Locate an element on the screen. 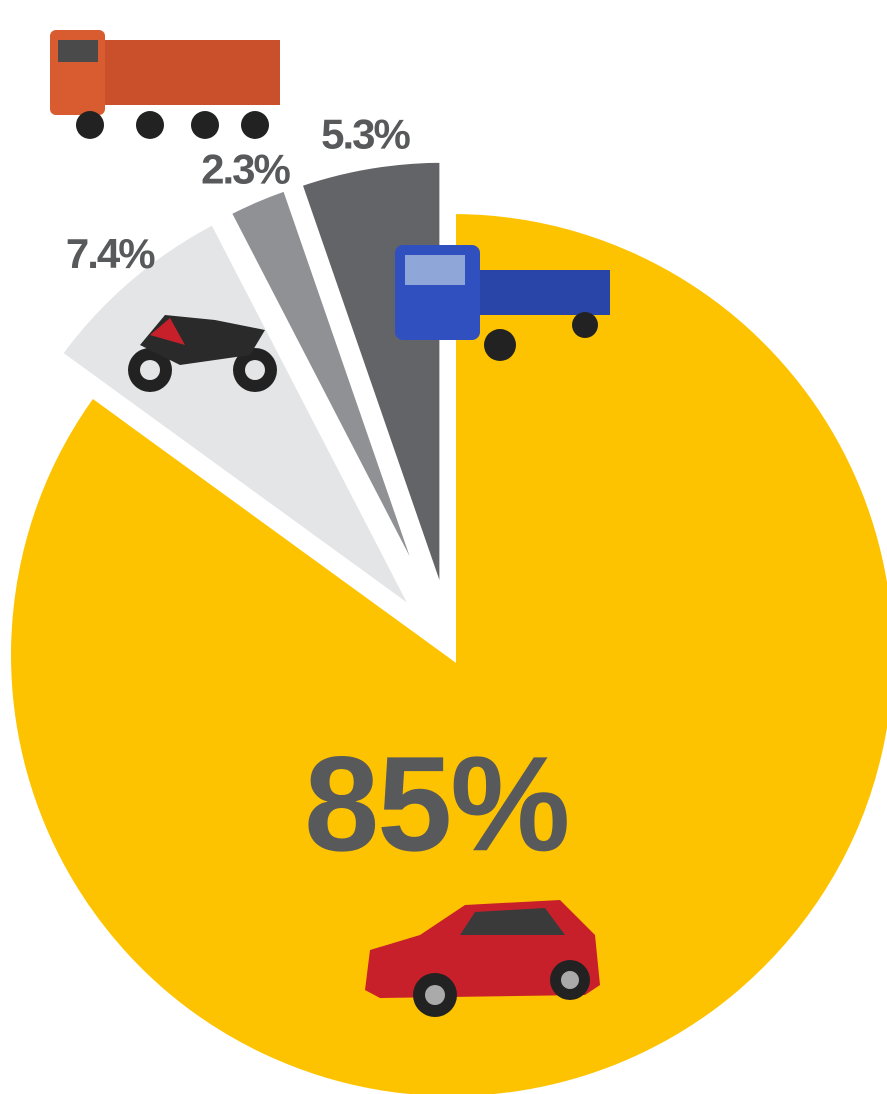  value-label: 5.3% is located at coordinates (365, 133).